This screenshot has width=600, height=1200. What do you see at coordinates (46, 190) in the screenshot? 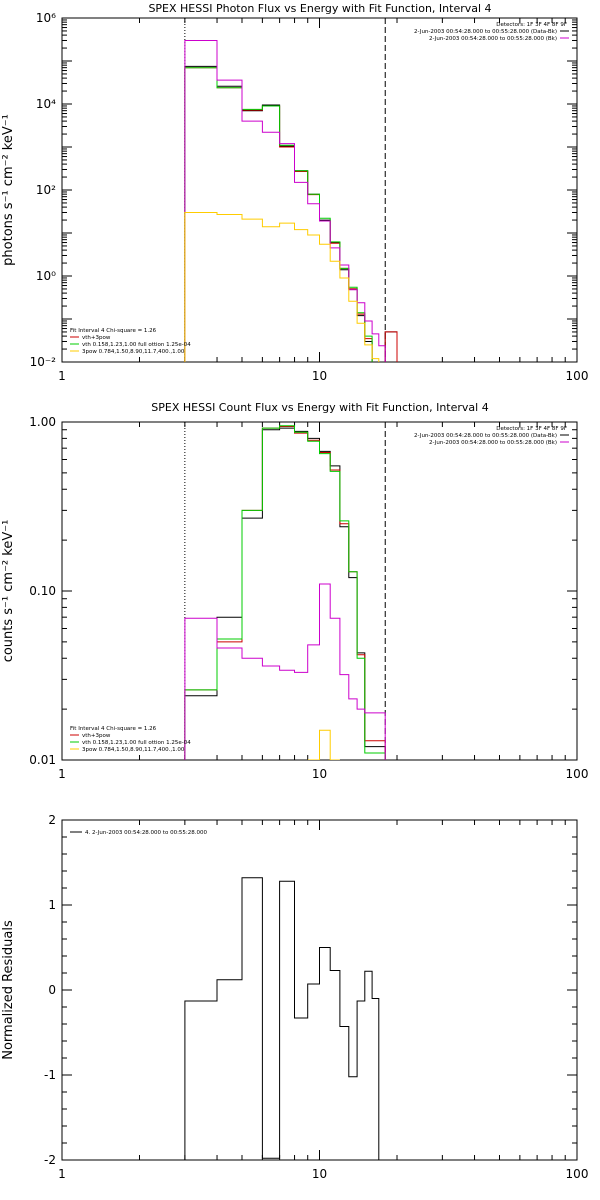
I see `y-tick-label: 10²` at bounding box center [46, 190].